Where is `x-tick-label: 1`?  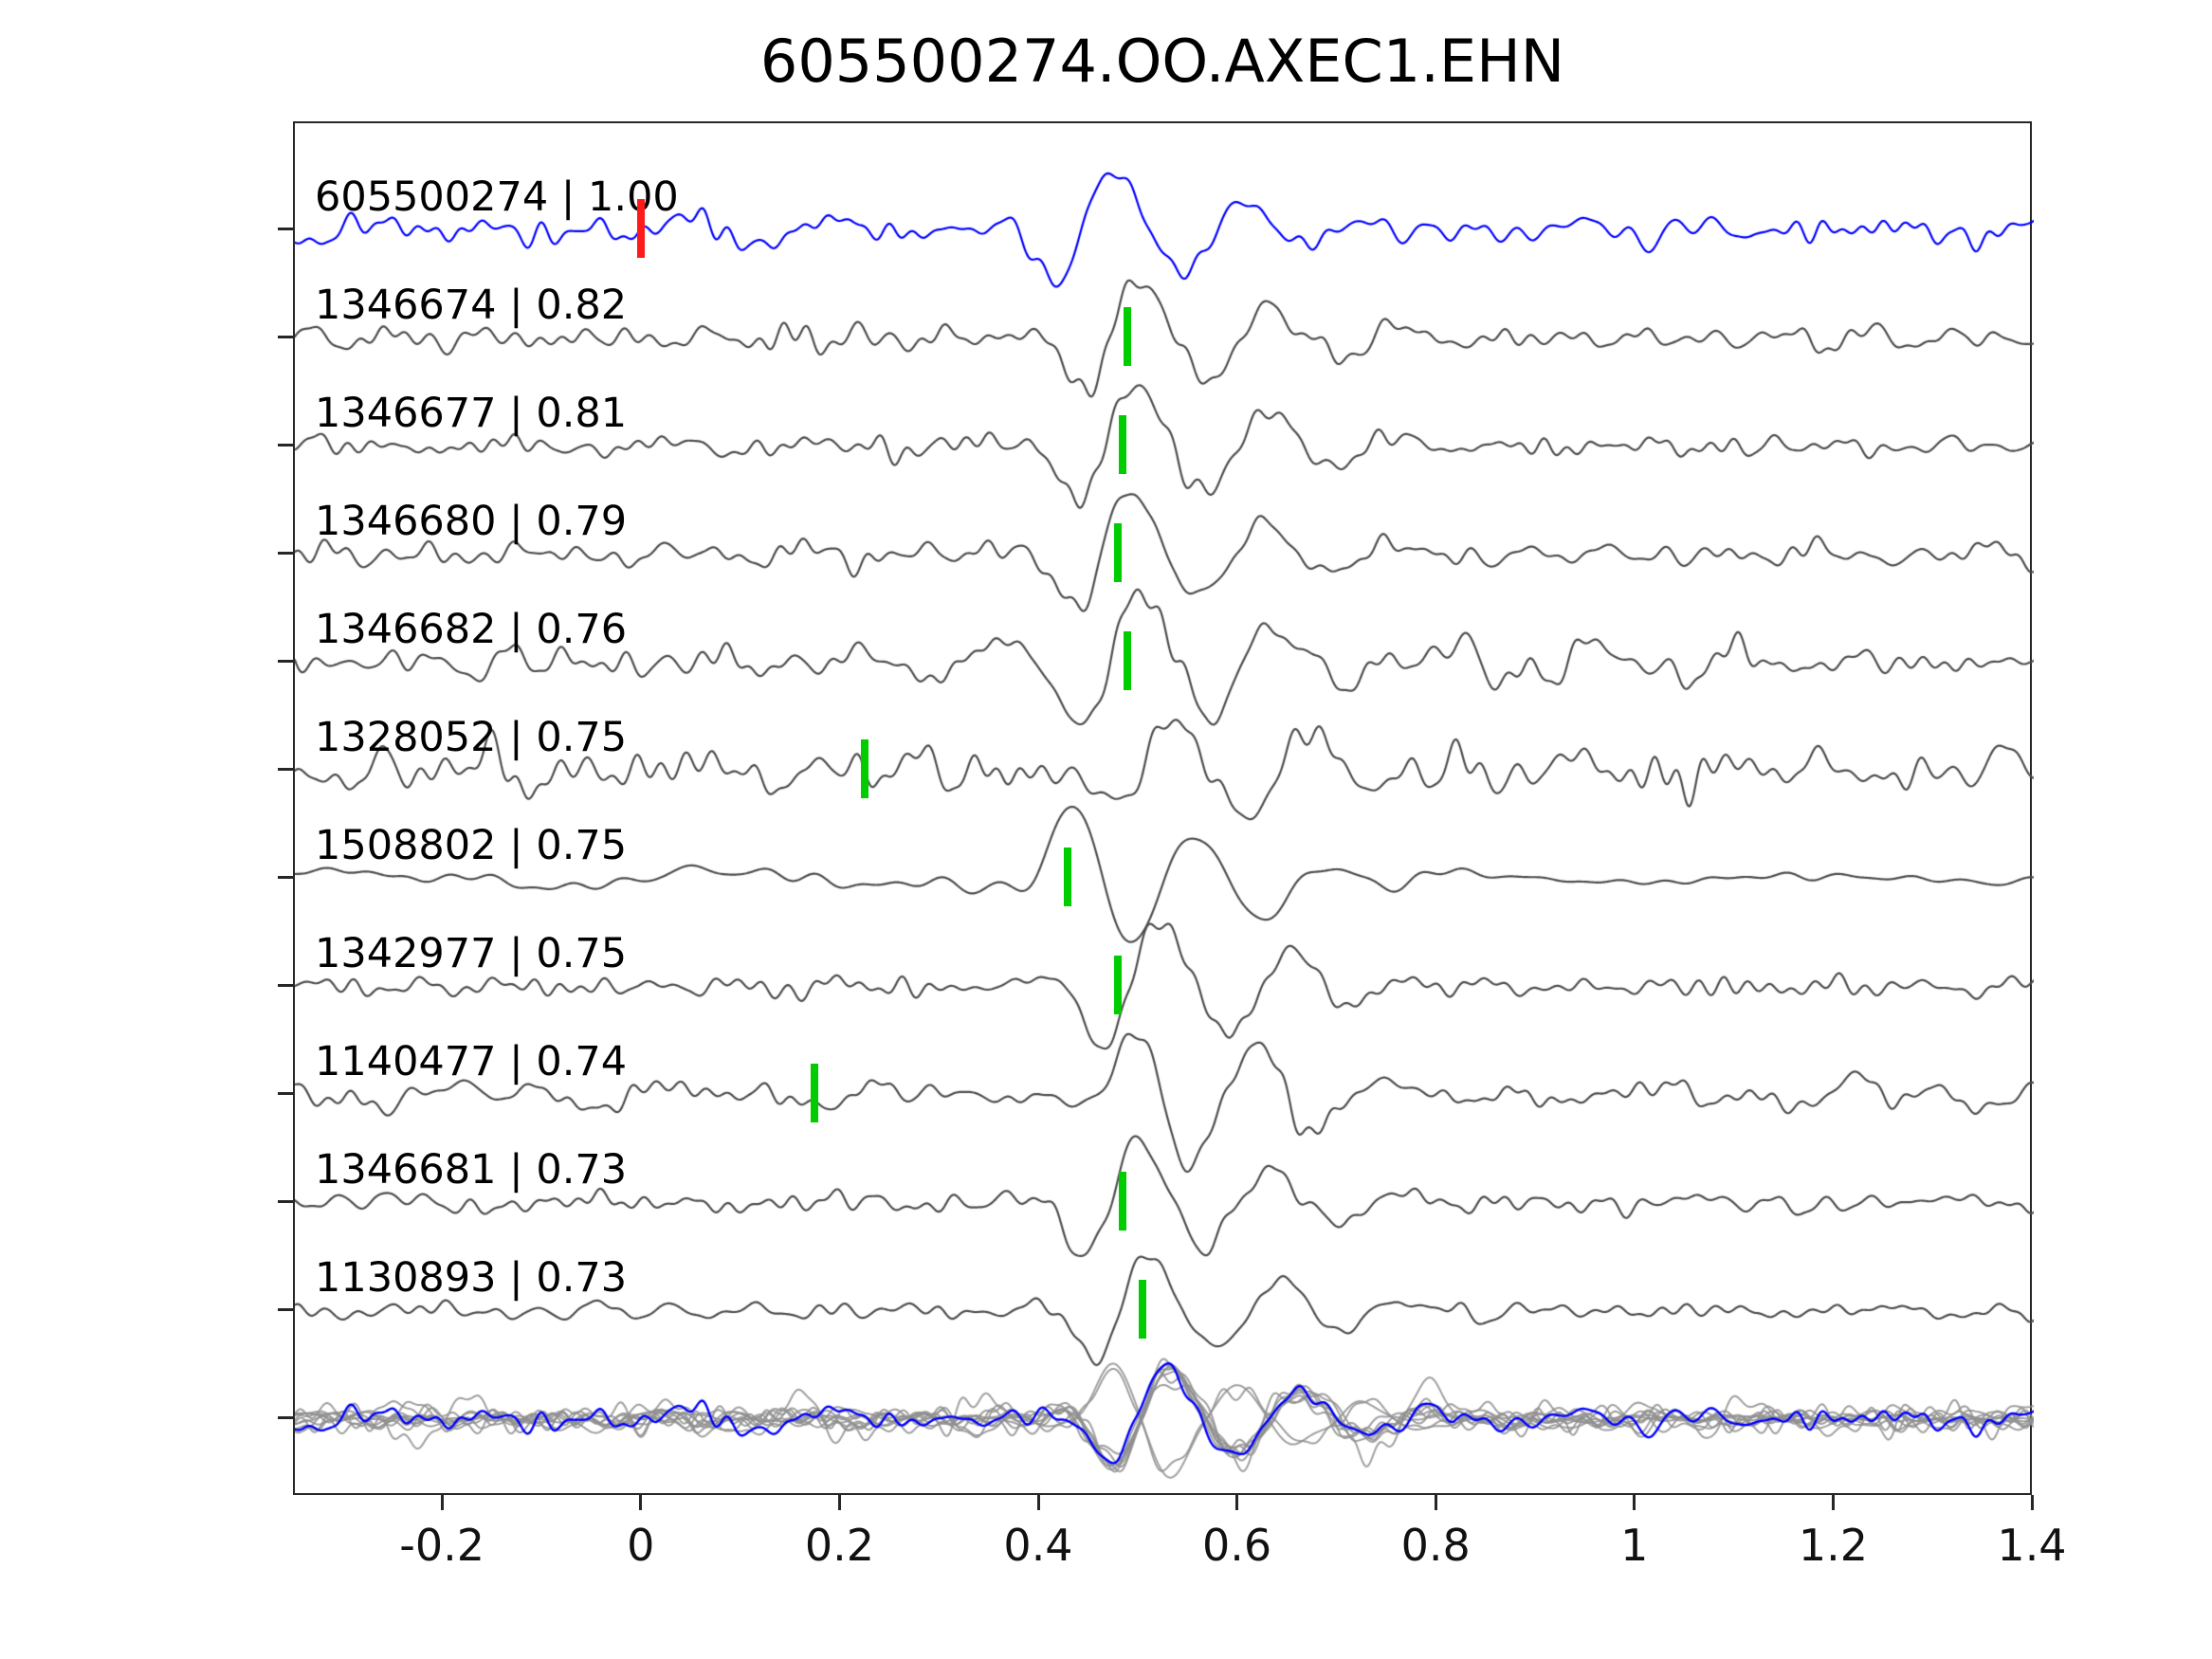 x-tick-label: 1 is located at coordinates (1634, 1545).